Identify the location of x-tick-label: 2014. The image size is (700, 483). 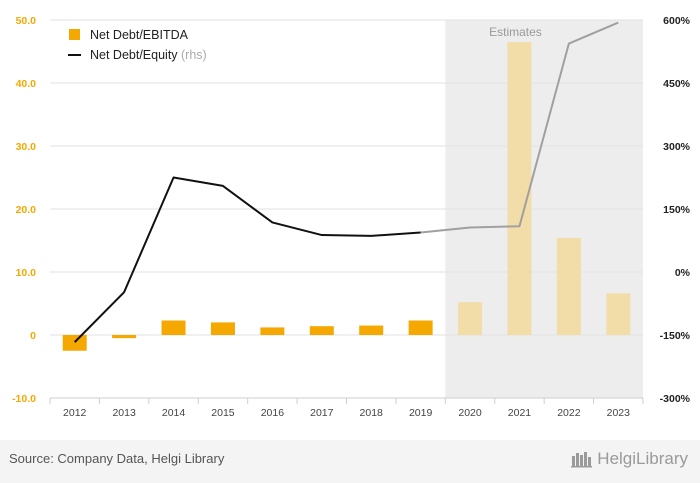
(174, 413).